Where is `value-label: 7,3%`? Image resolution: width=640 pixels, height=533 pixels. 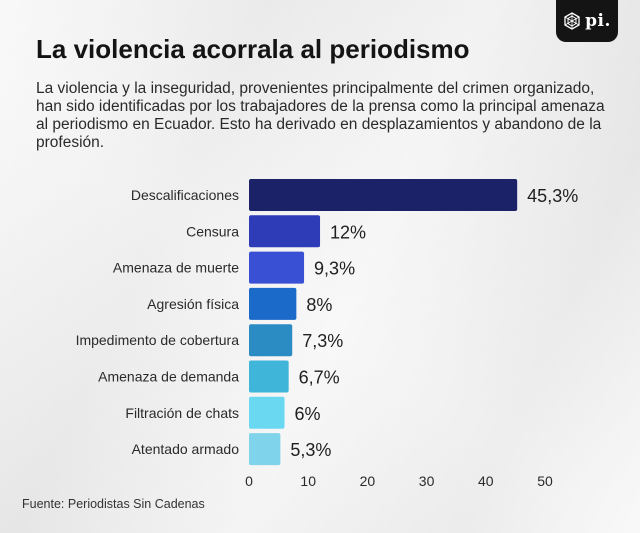 value-label: 7,3% is located at coordinates (322, 341).